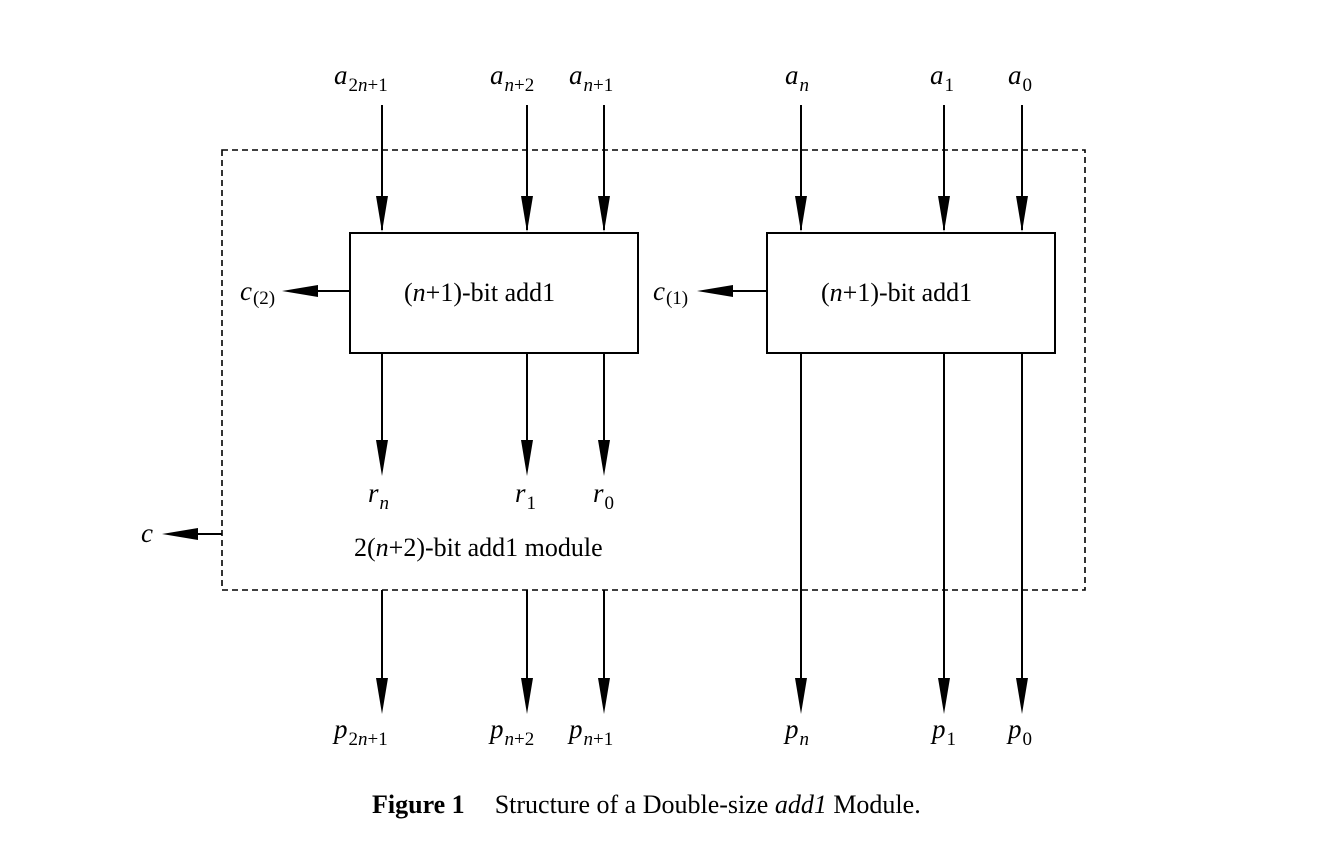 The height and width of the screenshot is (866, 1318). Describe the element at coordinates (949, 85) in the screenshot. I see `label-a-1-sub: 1` at that location.